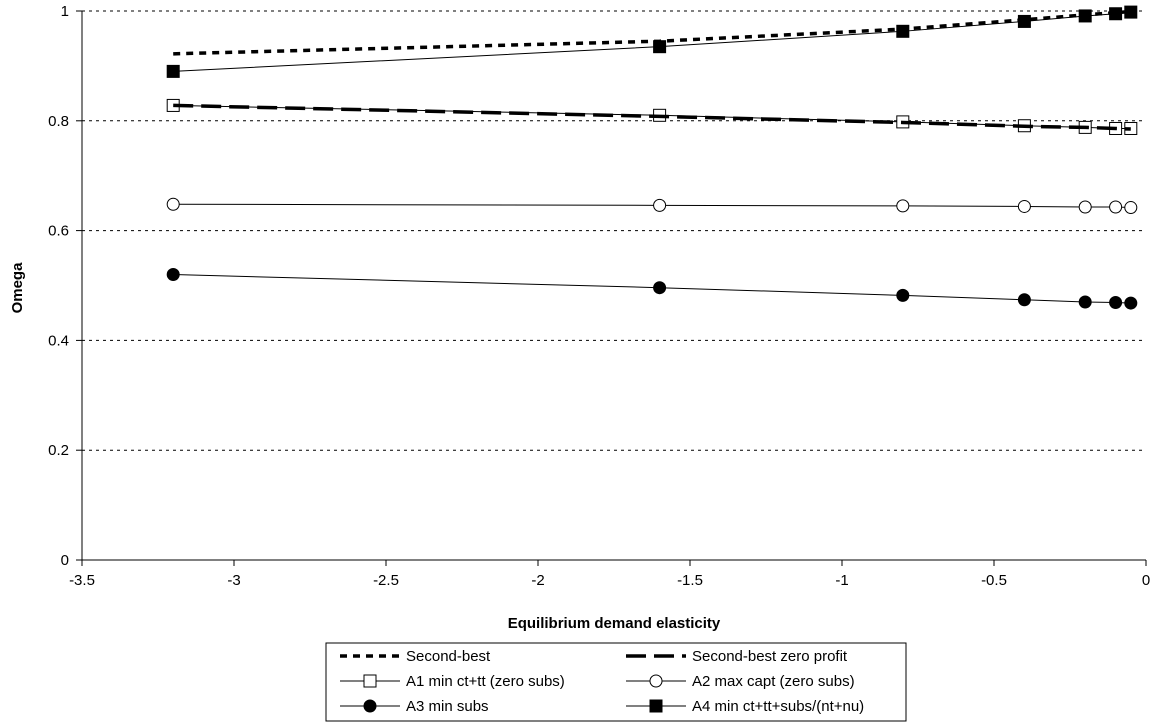  What do you see at coordinates (614, 623) in the screenshot?
I see `x-axis-title: Equilibrium demand elasticity` at bounding box center [614, 623].